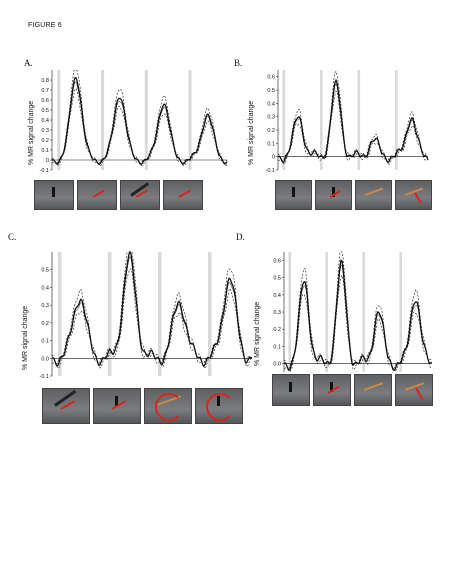 The image size is (450, 582). I want to click on panel-label: C., so click(12, 237).